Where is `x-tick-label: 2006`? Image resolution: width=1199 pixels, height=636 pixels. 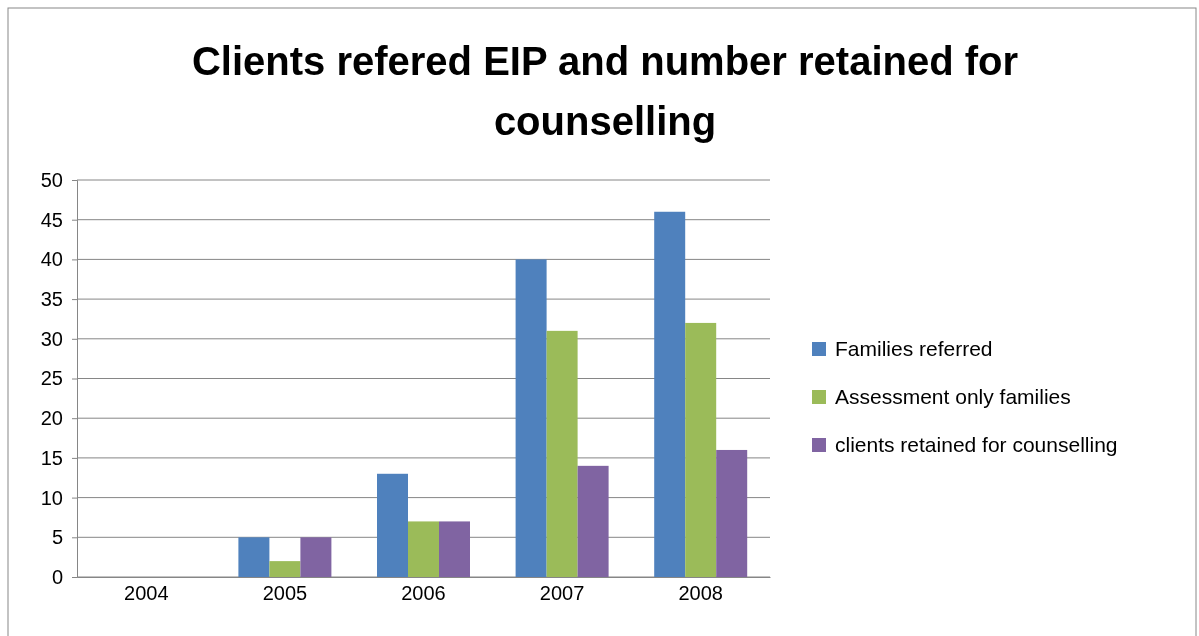
x-tick-label: 2006 is located at coordinates (423, 593).